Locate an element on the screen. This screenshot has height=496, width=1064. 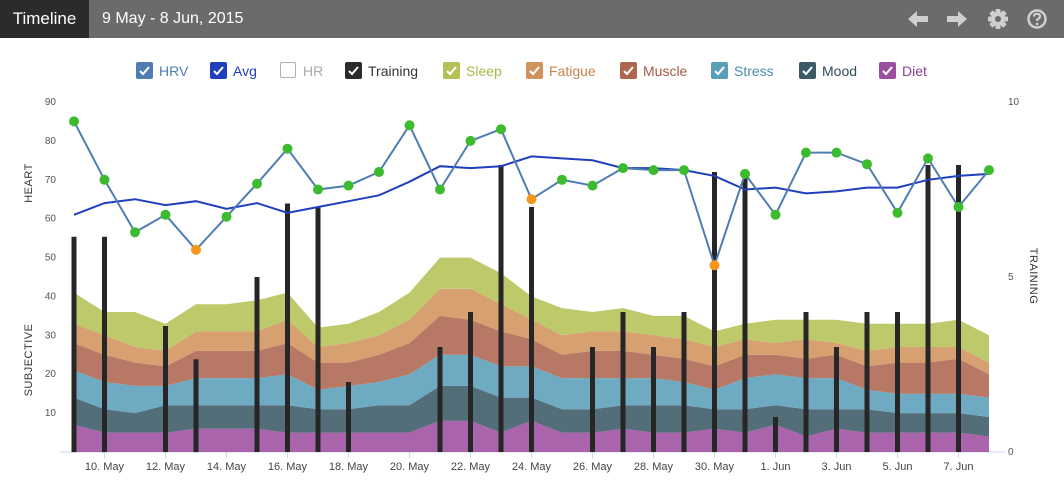
x-tick-label: 10. May is located at coordinates (105, 467).